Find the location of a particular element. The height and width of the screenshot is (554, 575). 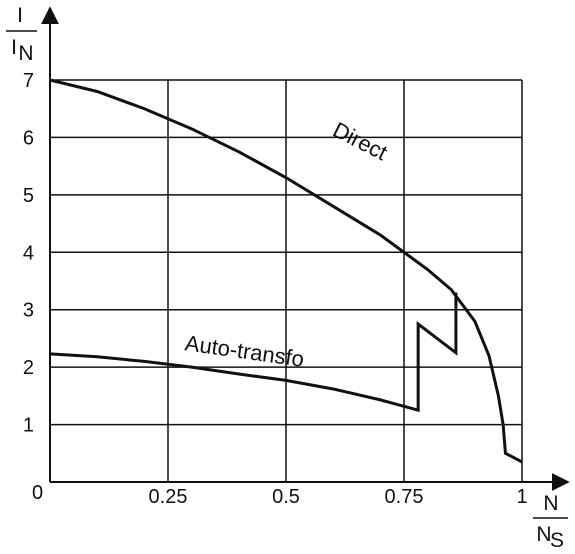

annotation-auto-transfo: Auto-transfo is located at coordinates (244, 350).